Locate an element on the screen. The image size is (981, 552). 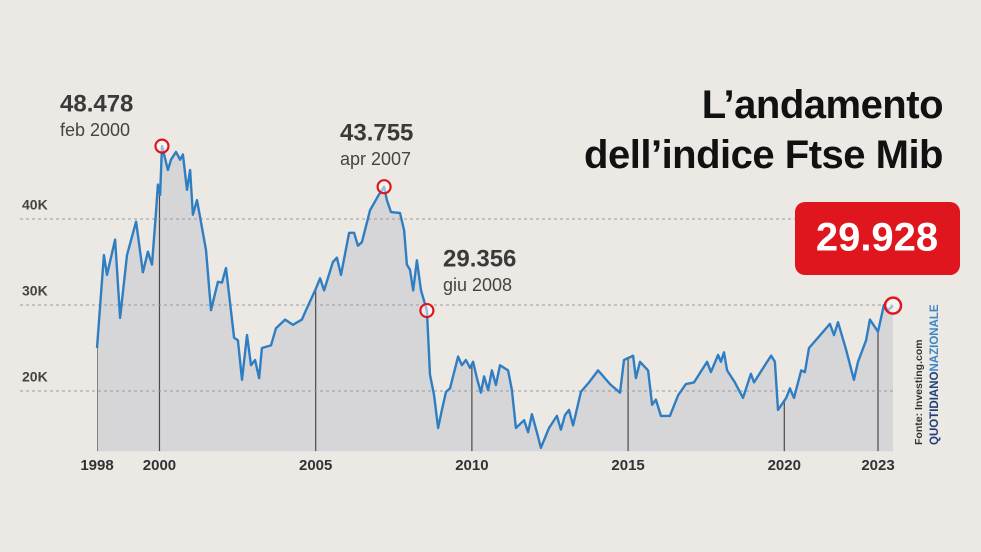
brand: QUOTIDIANONAZIONALE is located at coordinates (935, 374).